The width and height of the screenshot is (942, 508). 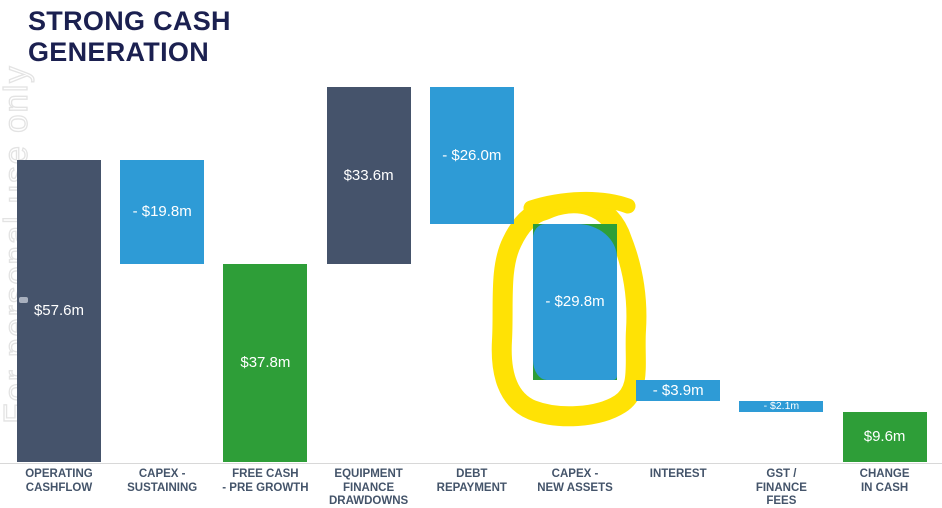 I want to click on bar-capex-new-assets: - $29.8m, so click(x=575, y=302).